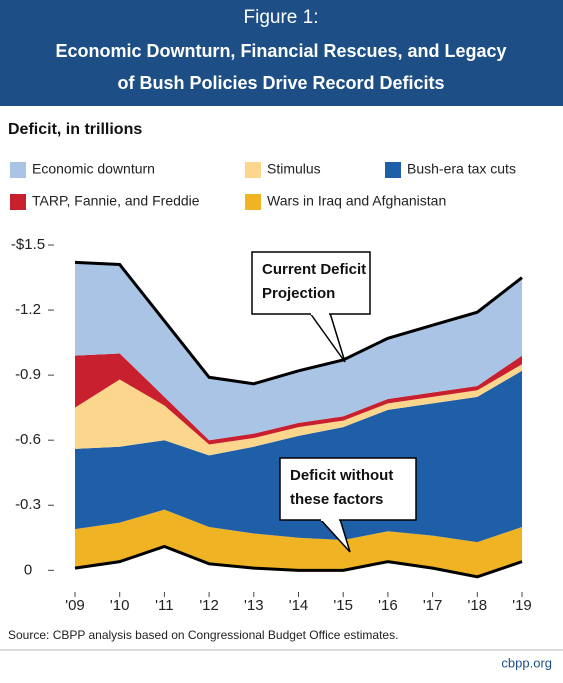 The image size is (563, 683). What do you see at coordinates (298, 323) in the screenshot?
I see `total-line` at bounding box center [298, 323].